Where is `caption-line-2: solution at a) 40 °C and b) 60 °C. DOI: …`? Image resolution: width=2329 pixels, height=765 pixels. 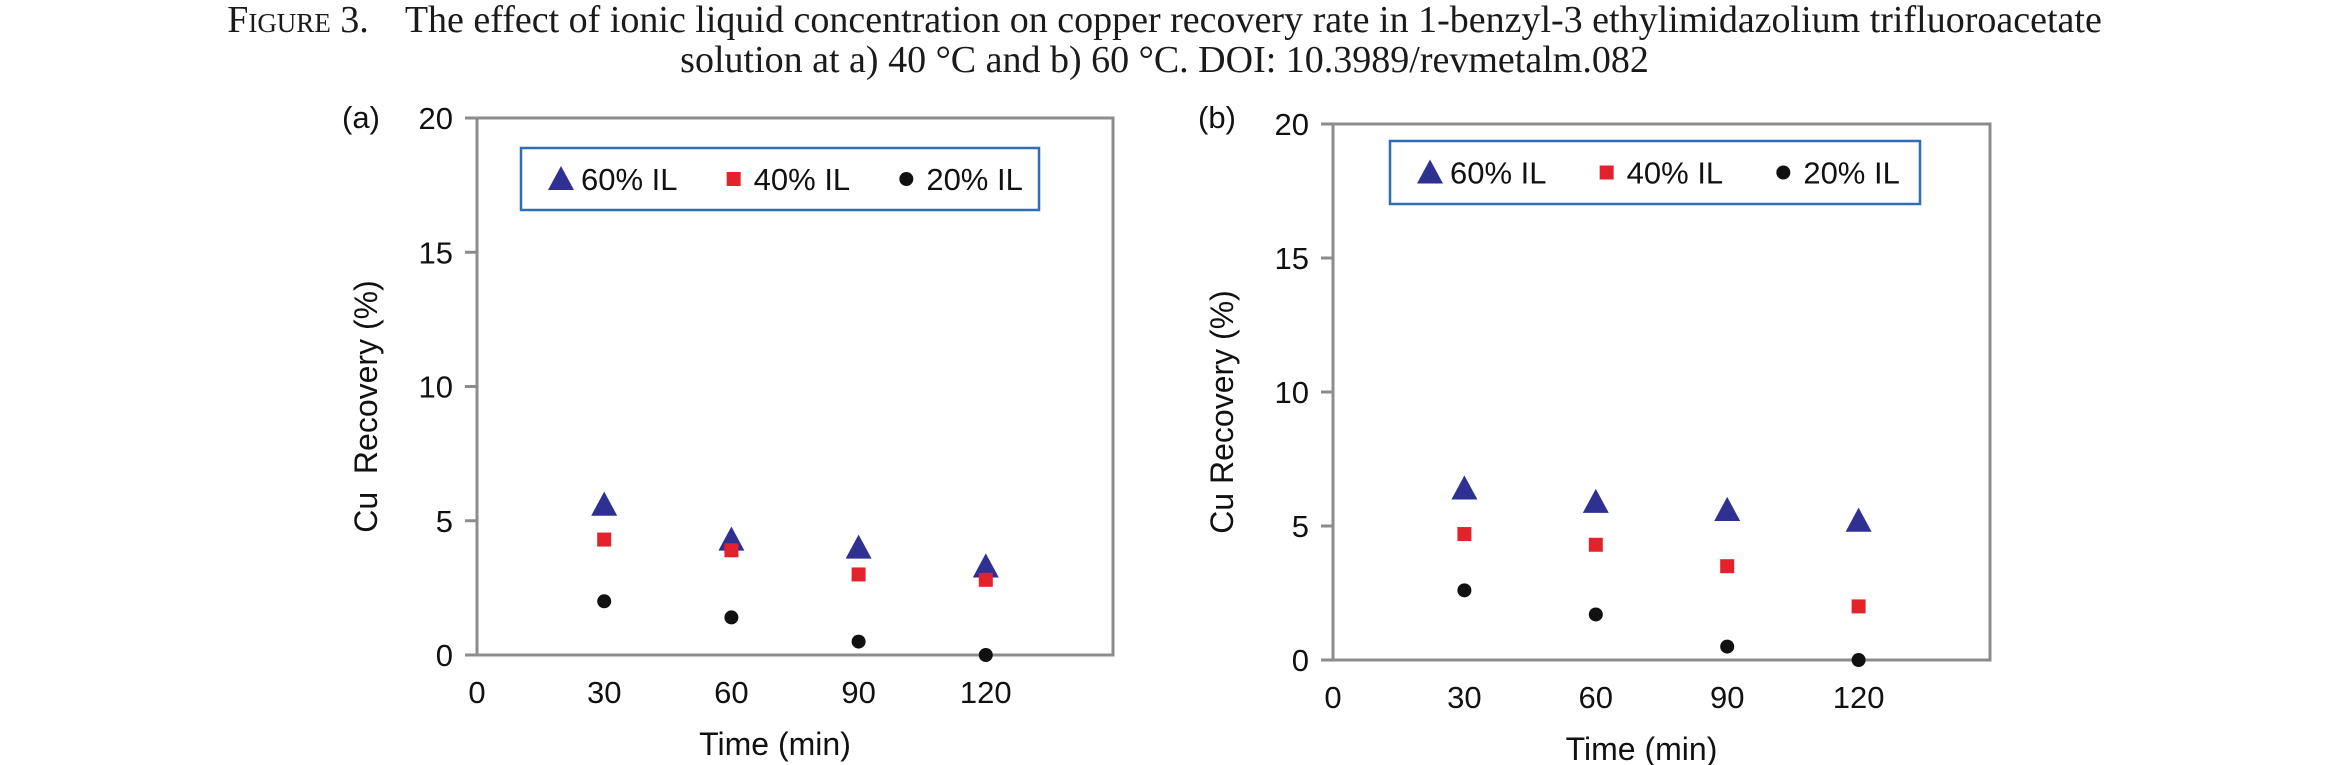
caption-line-2: solution at a) 40 °C and b) 60 °C. DOI: … is located at coordinates (1164, 60).